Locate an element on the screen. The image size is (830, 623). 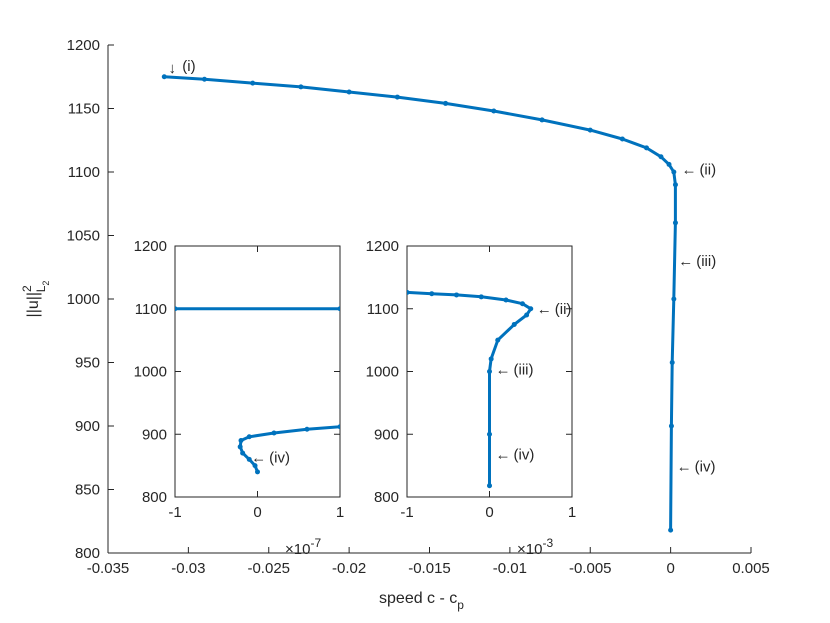
annotation-arrow: ↓ is located at coordinates (173, 68).